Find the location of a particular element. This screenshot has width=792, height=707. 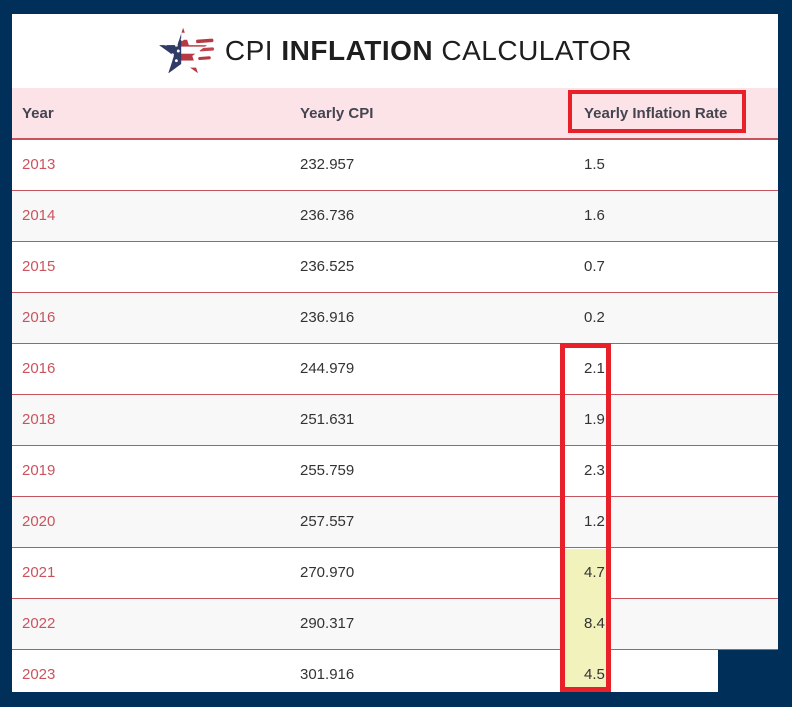

cpi-value: 244.979 is located at coordinates (436, 369).